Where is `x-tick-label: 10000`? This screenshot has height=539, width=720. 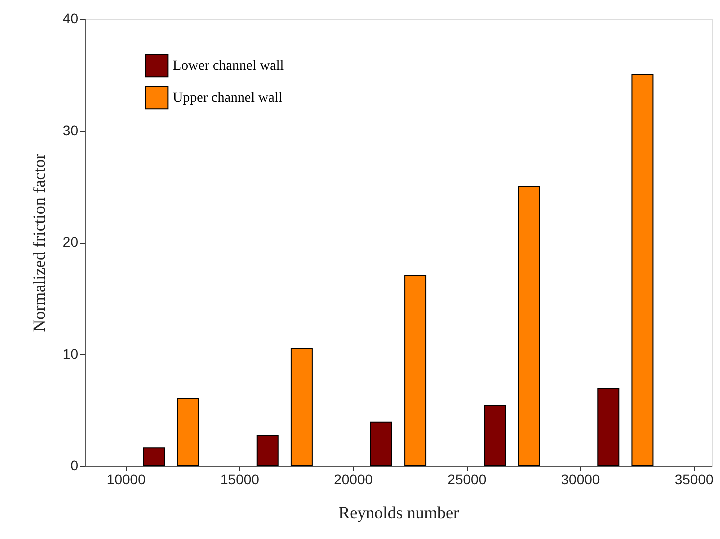
x-tick-label: 10000 is located at coordinates (126, 480).